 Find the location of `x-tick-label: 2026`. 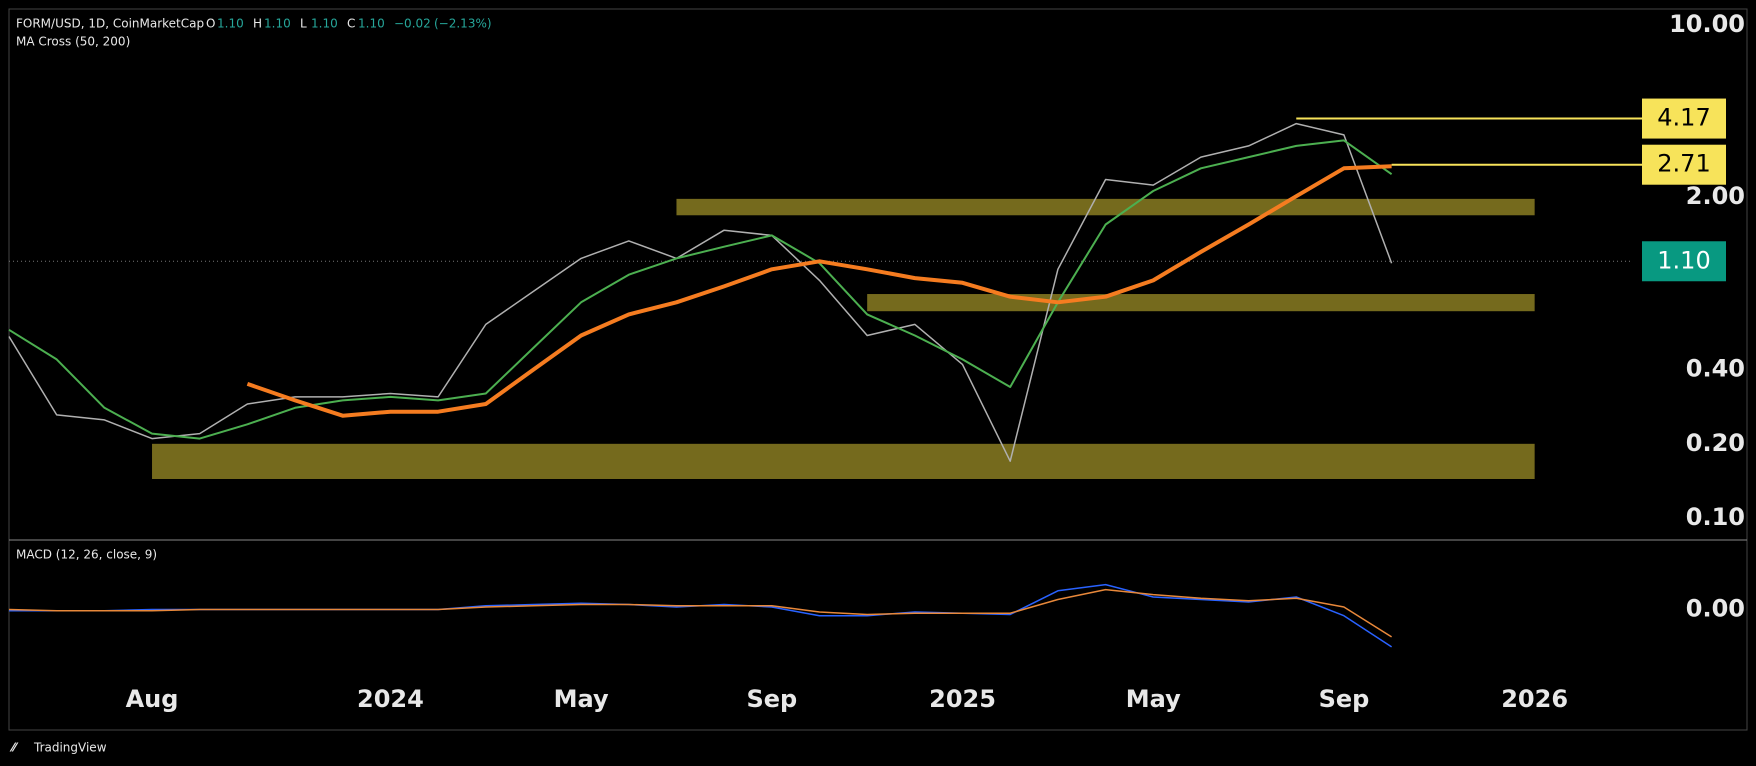

x-tick-label: 2026 is located at coordinates (1534, 699).